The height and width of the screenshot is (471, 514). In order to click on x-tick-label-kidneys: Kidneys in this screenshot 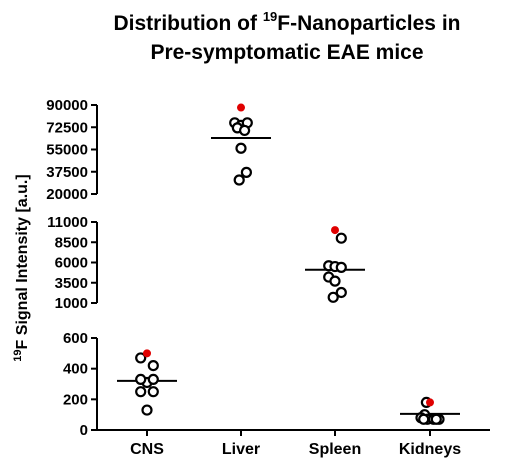, I will do `click(430, 449)`.